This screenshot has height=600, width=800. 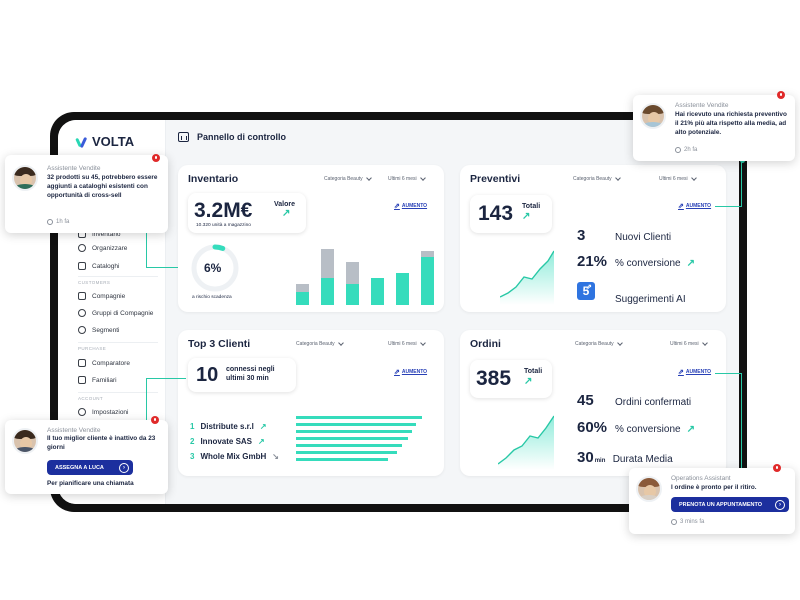 I want to click on building-icon, so click(x=82, y=296).